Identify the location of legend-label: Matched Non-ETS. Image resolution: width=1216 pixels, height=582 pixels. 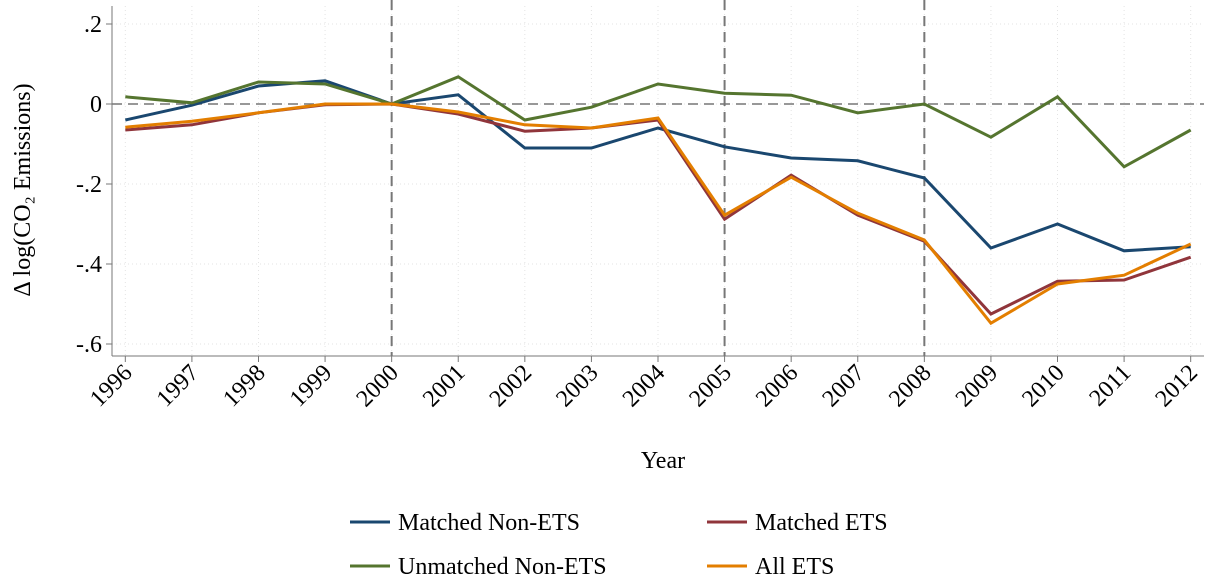
(489, 523).